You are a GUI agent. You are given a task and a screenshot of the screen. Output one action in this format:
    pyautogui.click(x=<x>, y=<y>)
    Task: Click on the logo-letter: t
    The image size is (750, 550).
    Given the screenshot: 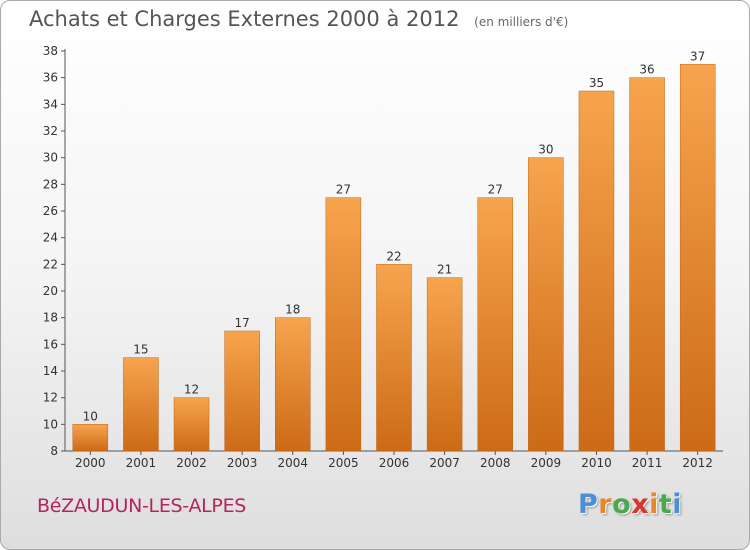 What is the action you would take?
    pyautogui.click(x=665, y=504)
    